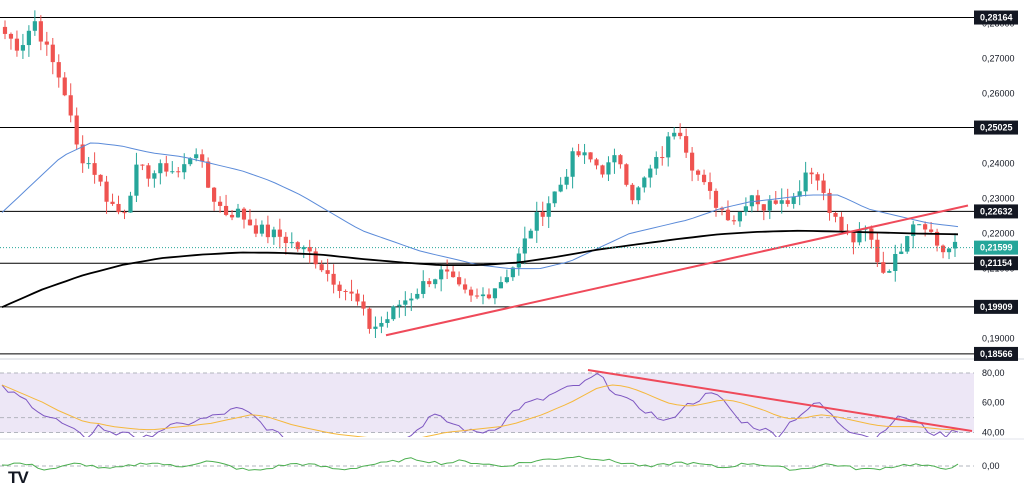 The image size is (1024, 504). Describe the element at coordinates (998, 339) in the screenshot. I see `price-tick-label: 0,19000` at that location.